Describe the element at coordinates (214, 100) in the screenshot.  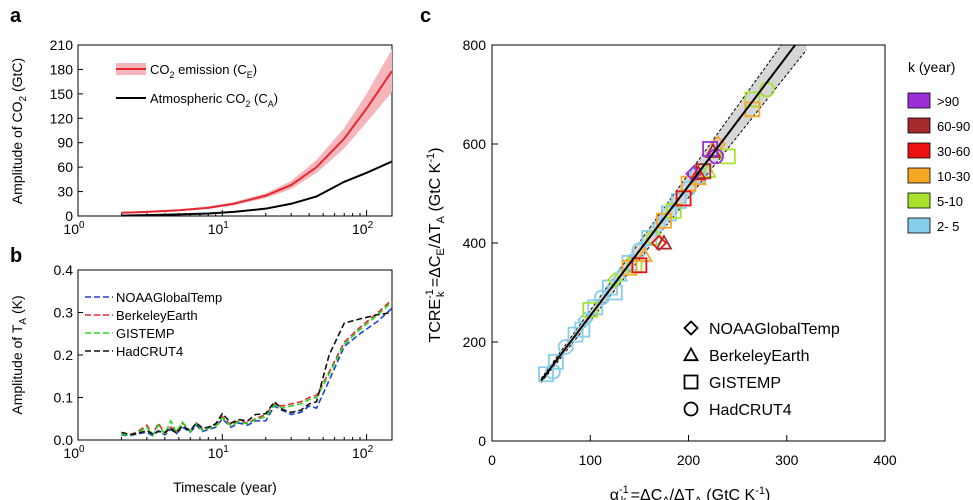
I see `legend-atmos-label: Atmospheric CO2 (CA)` at that location.